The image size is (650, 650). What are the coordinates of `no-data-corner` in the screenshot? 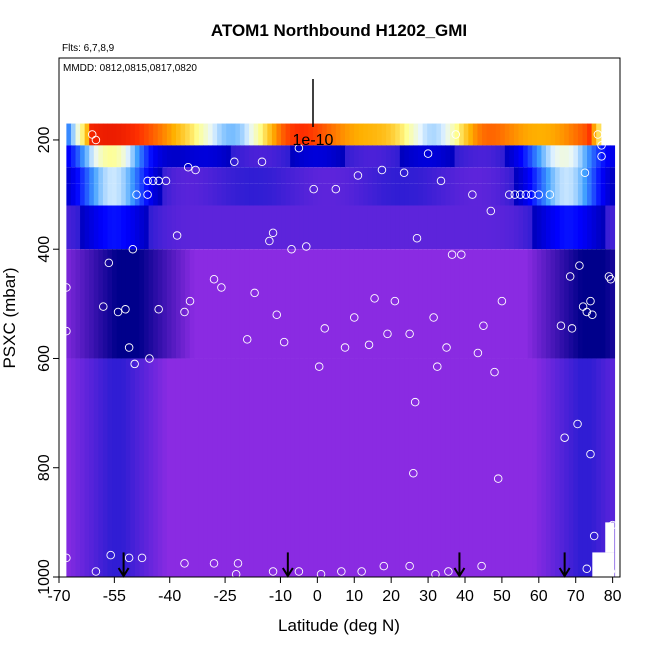 It's located at (603, 564).